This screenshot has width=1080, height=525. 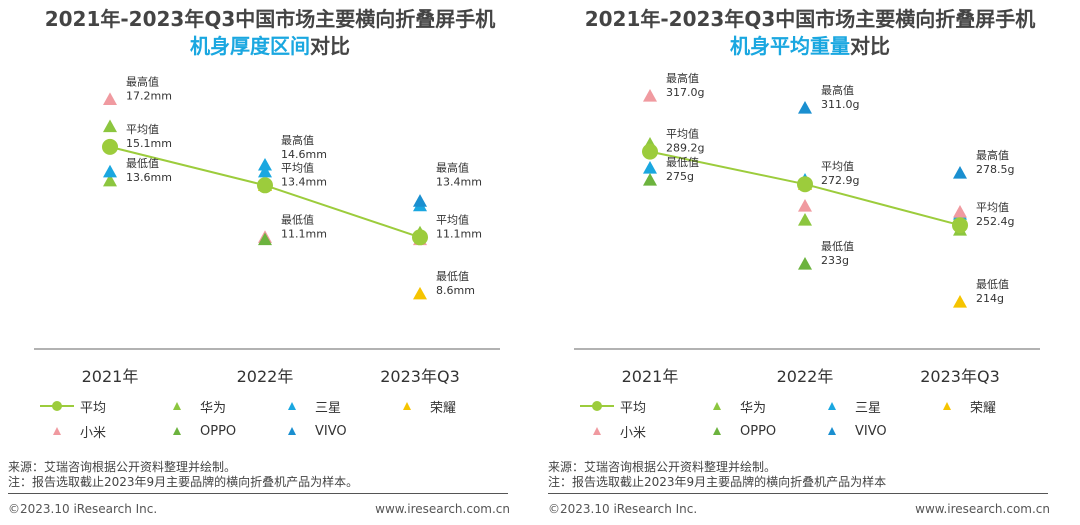 I want to click on annotation-value: 13.4mm, so click(x=304, y=181).